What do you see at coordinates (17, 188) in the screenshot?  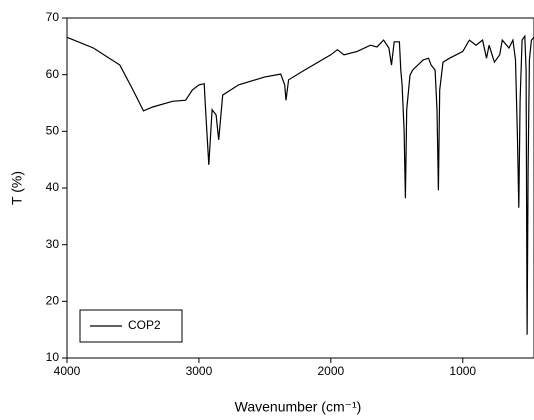 I see `y-axis-label: T (%)` at bounding box center [17, 188].